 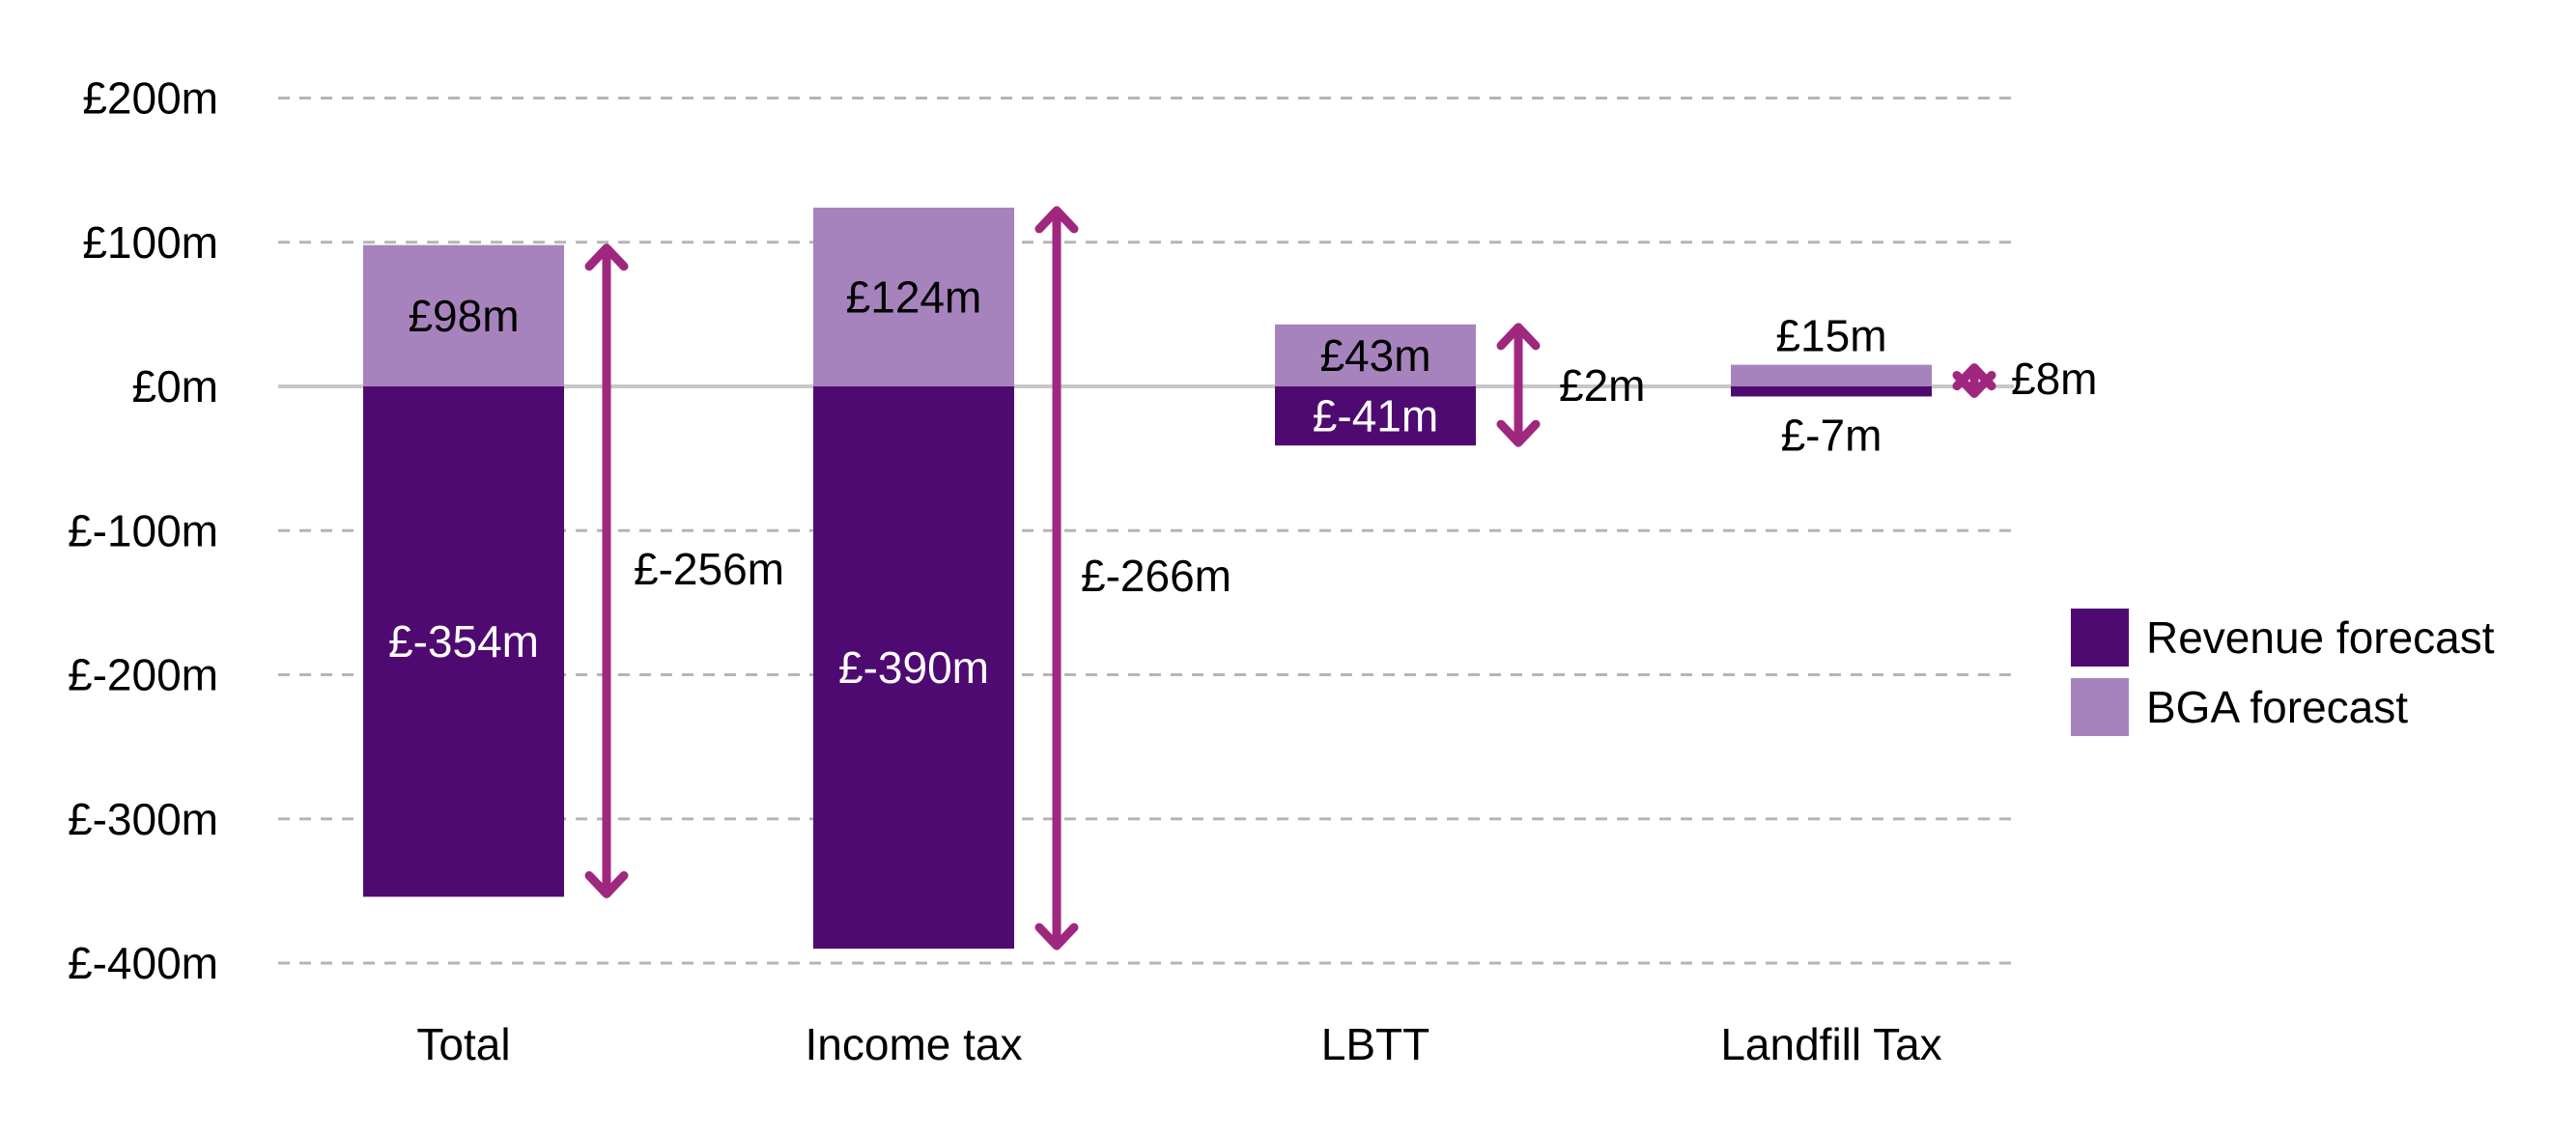 What do you see at coordinates (1830, 1044) in the screenshot?
I see `category-label: Landfill Tax` at bounding box center [1830, 1044].